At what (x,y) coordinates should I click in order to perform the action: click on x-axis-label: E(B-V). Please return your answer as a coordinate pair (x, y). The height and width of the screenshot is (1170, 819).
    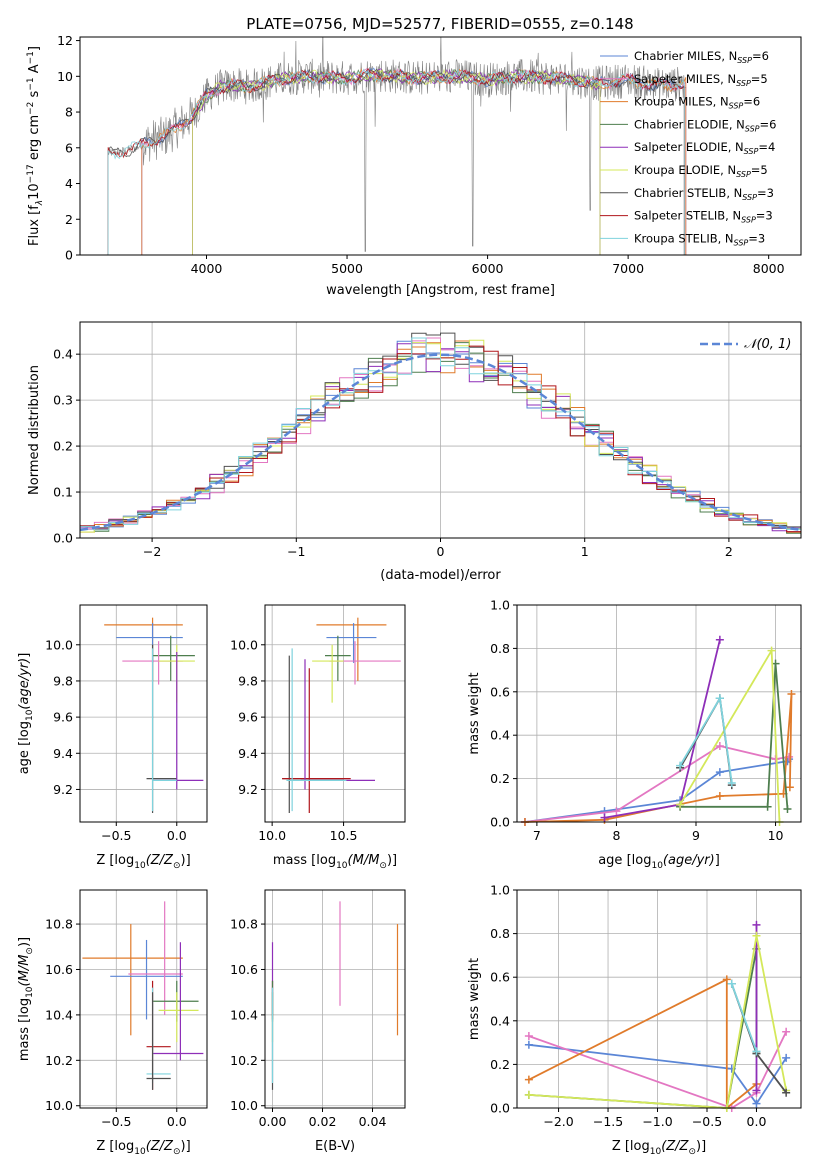
    Looking at the image, I should click on (335, 1146).